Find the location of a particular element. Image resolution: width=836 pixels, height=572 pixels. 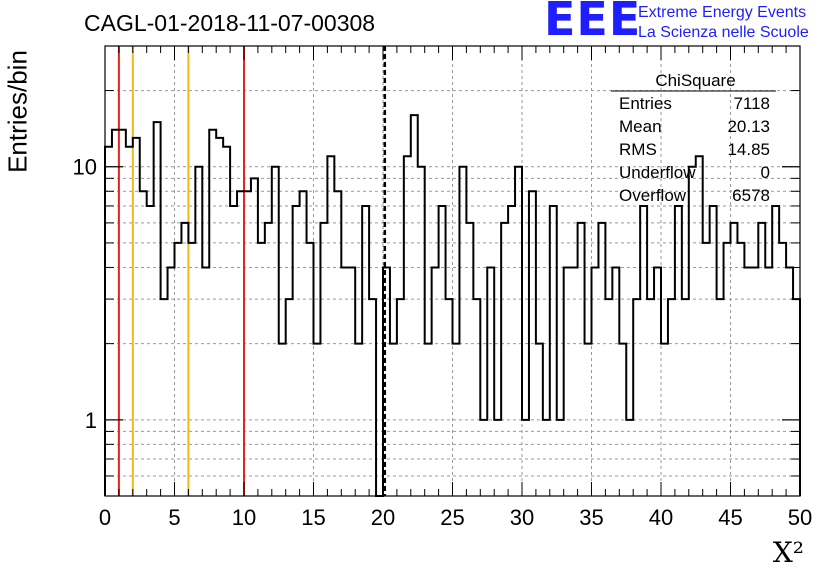

stats-row-value: 14.85 is located at coordinates (748, 149).